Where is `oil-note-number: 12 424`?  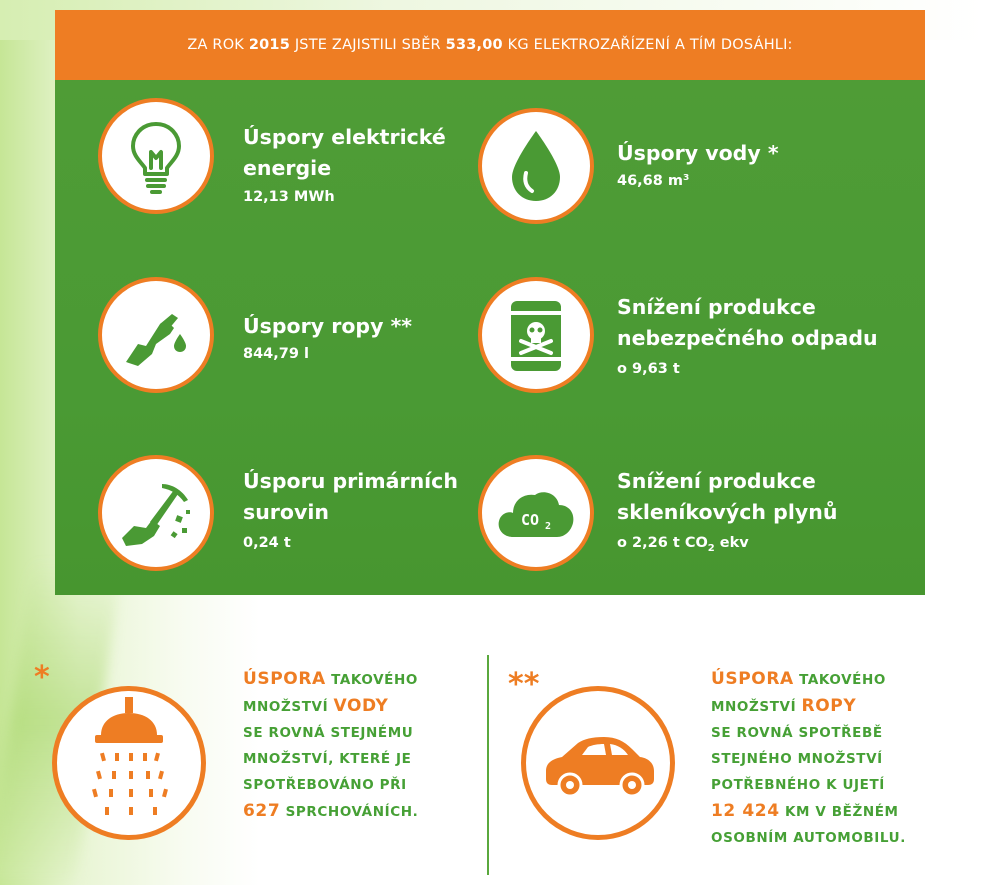 oil-note-number: 12 424 is located at coordinates (745, 811).